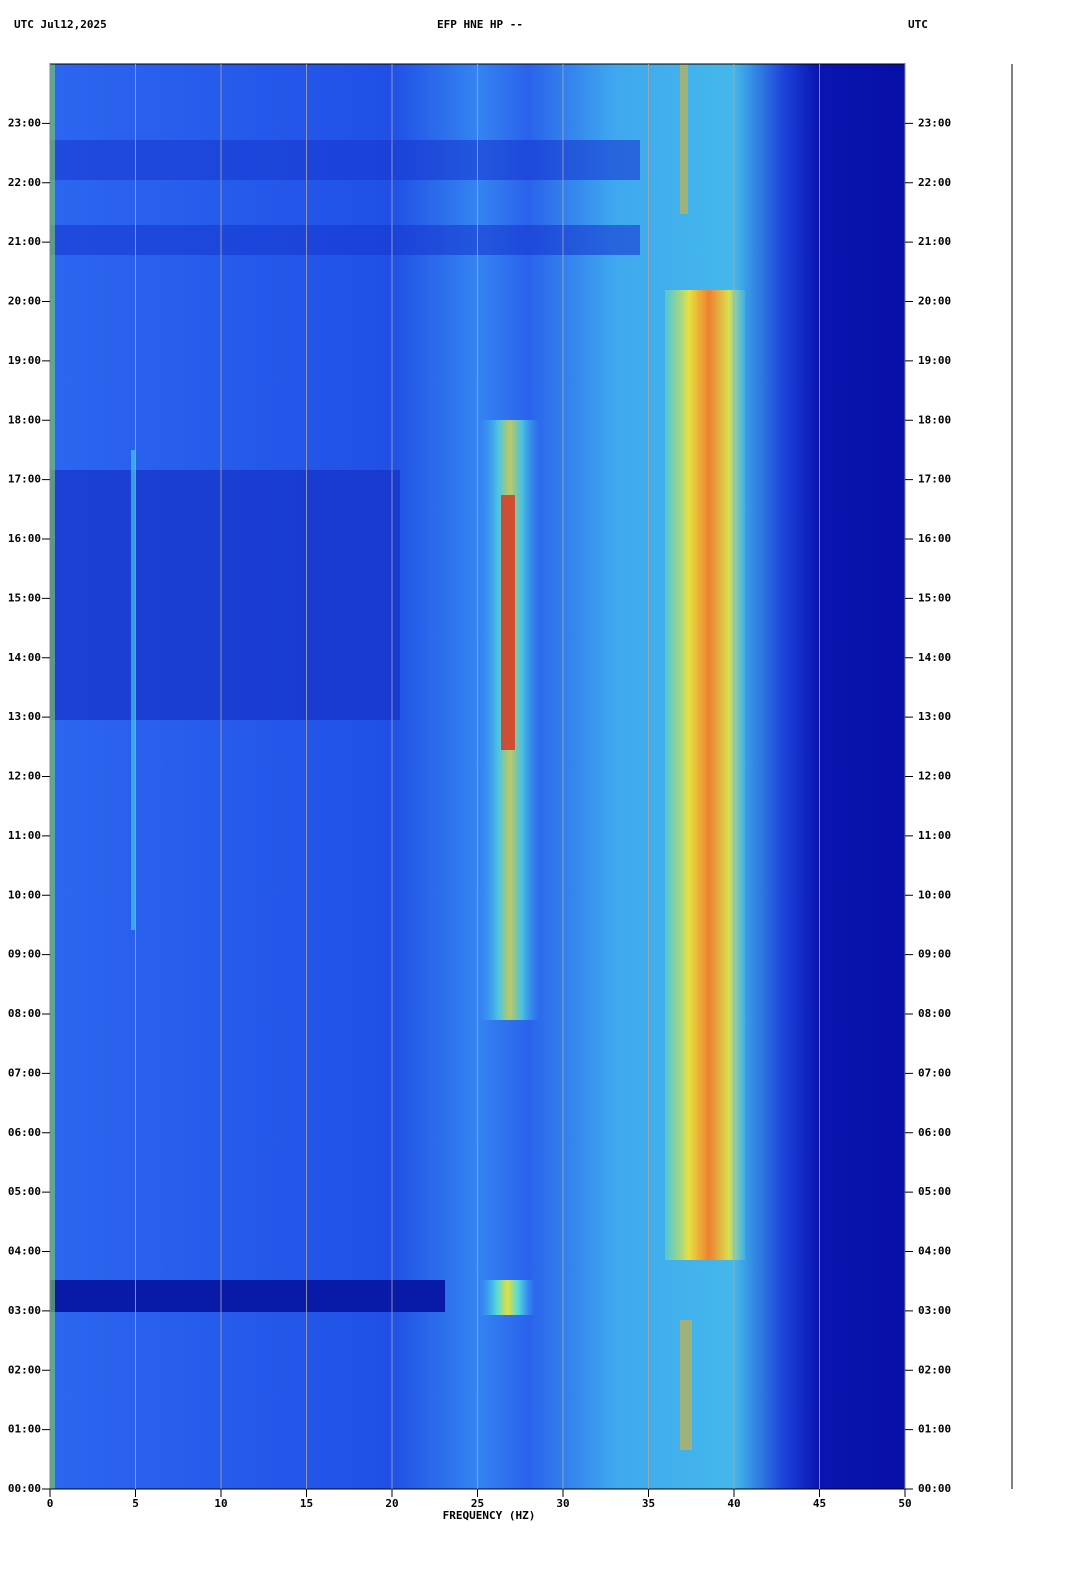  Describe the element at coordinates (934, 954) in the screenshot. I see `y-tick-label-right: 09:00` at that location.